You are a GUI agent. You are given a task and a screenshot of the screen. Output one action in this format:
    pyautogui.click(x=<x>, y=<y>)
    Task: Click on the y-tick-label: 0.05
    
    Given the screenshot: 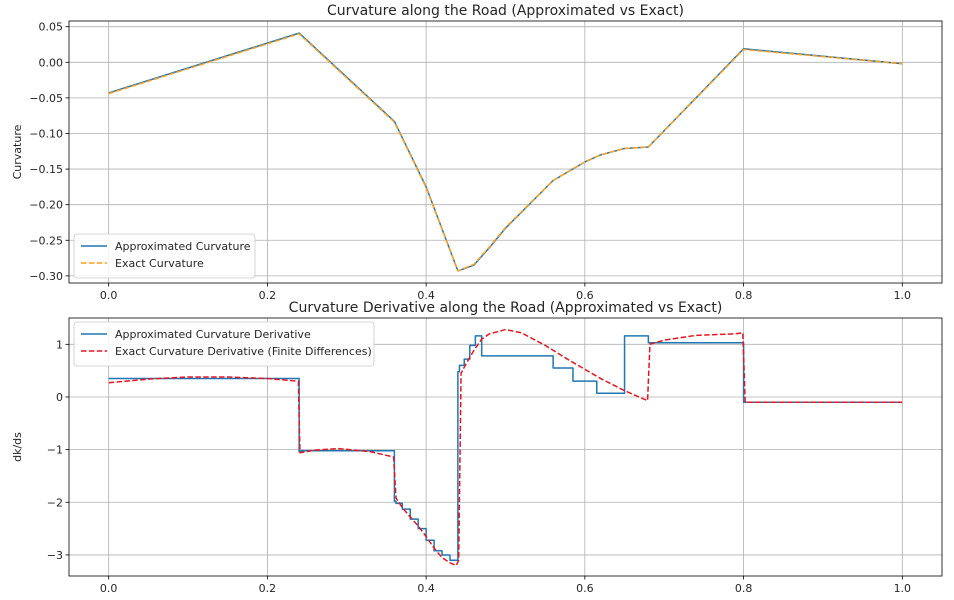 What is the action you would take?
    pyautogui.click(x=51, y=27)
    